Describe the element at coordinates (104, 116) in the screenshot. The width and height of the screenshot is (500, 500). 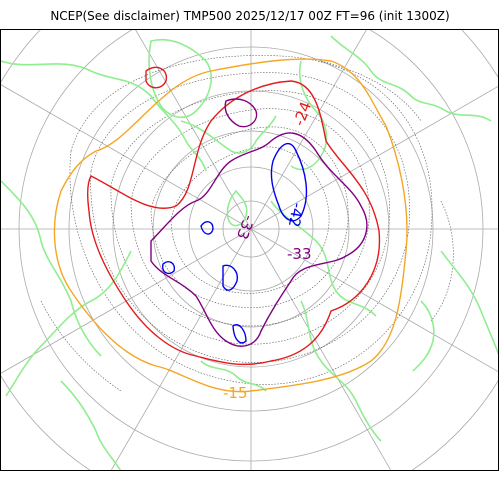
I see `coastline-north-america-west` at that location.